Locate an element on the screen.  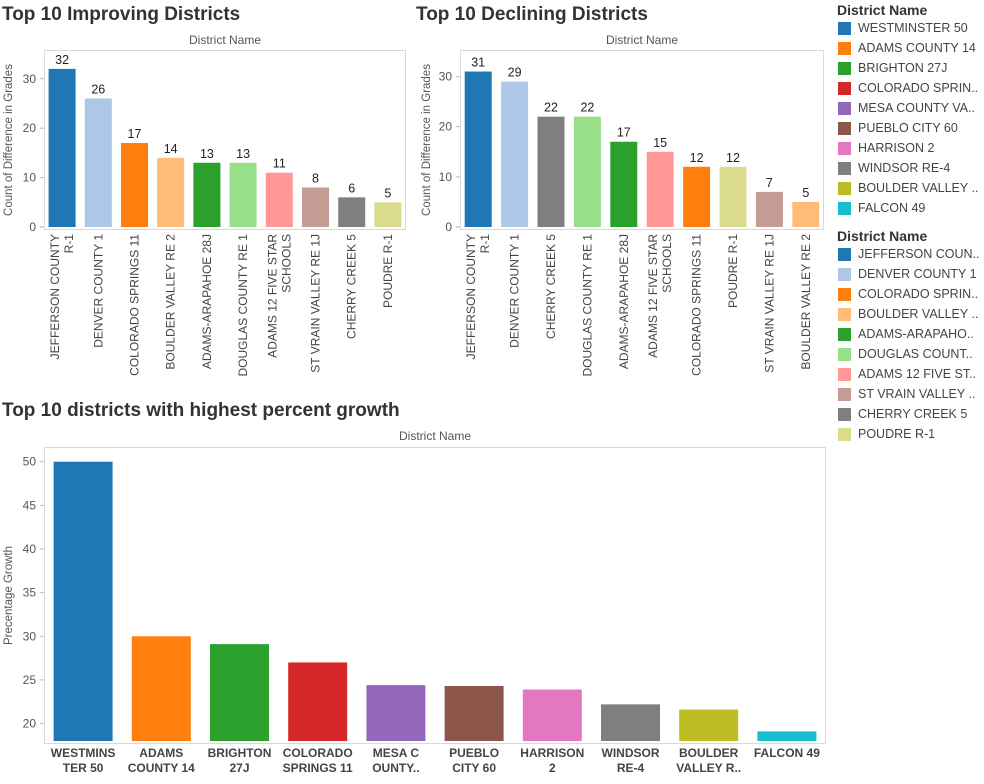
legend-item: WESTMINSTER 50 is located at coordinates (911, 28).